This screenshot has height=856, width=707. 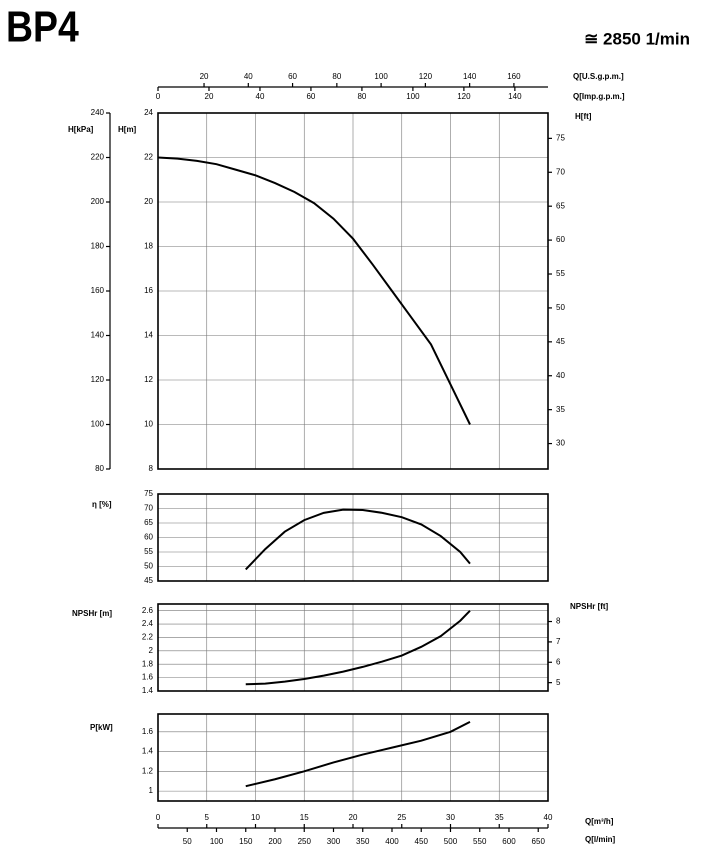 I want to click on axis-label: Q[U.S.g.p.m.], so click(x=598, y=76).